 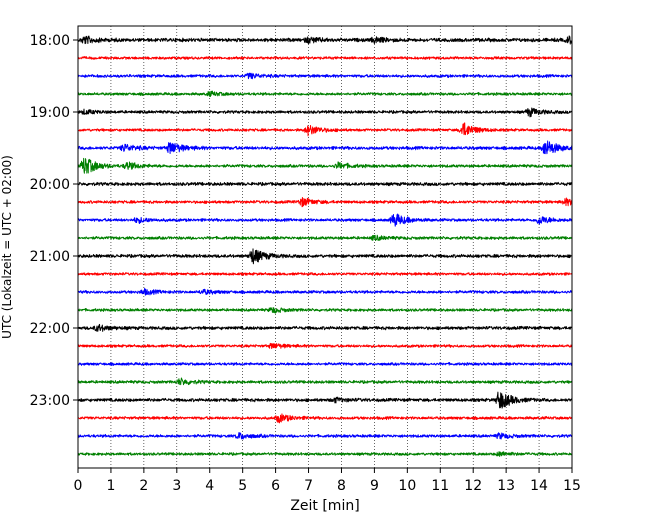 What do you see at coordinates (176, 486) in the screenshot?
I see `x-tick-label: 3` at bounding box center [176, 486].